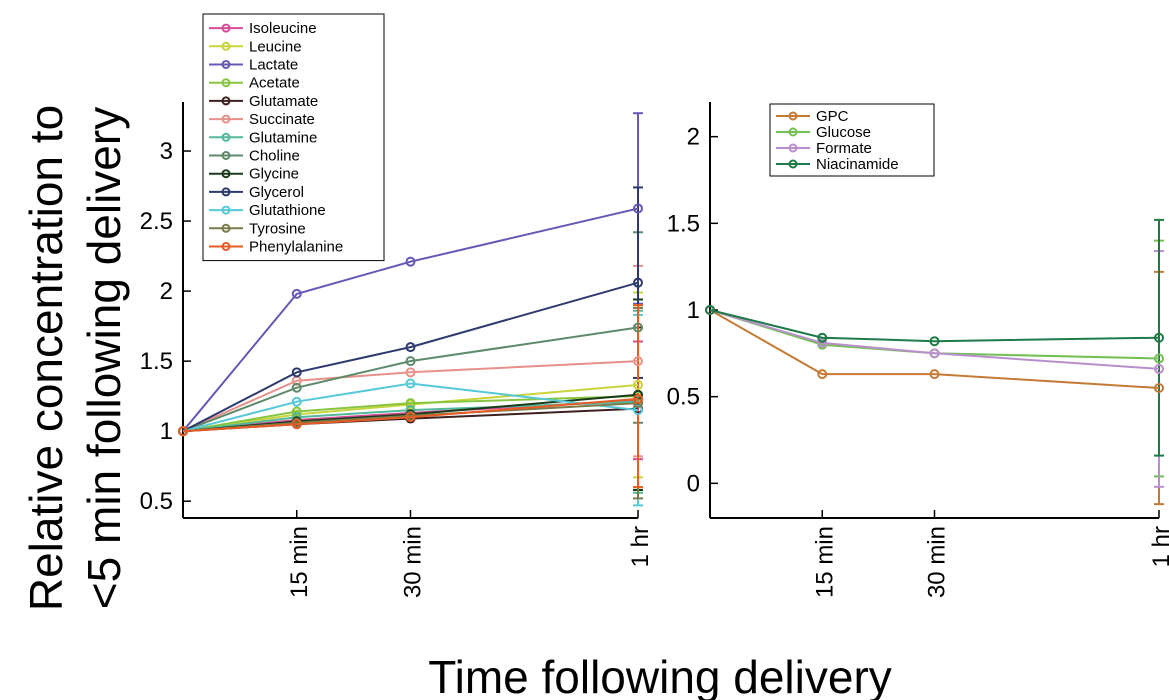  Describe the element at coordinates (832, 116) in the screenshot. I see `legend-label: GPC` at that location.